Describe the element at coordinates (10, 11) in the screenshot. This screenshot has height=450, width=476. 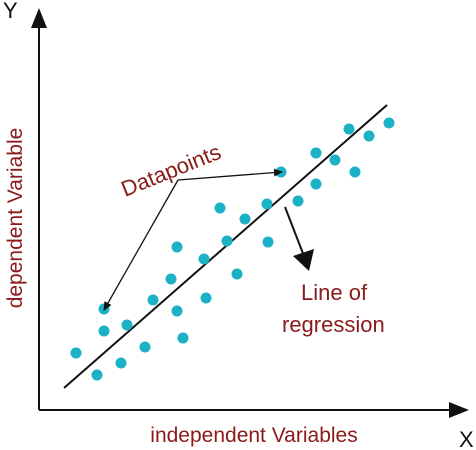
I see `y-axis-letter: Y` at that location.